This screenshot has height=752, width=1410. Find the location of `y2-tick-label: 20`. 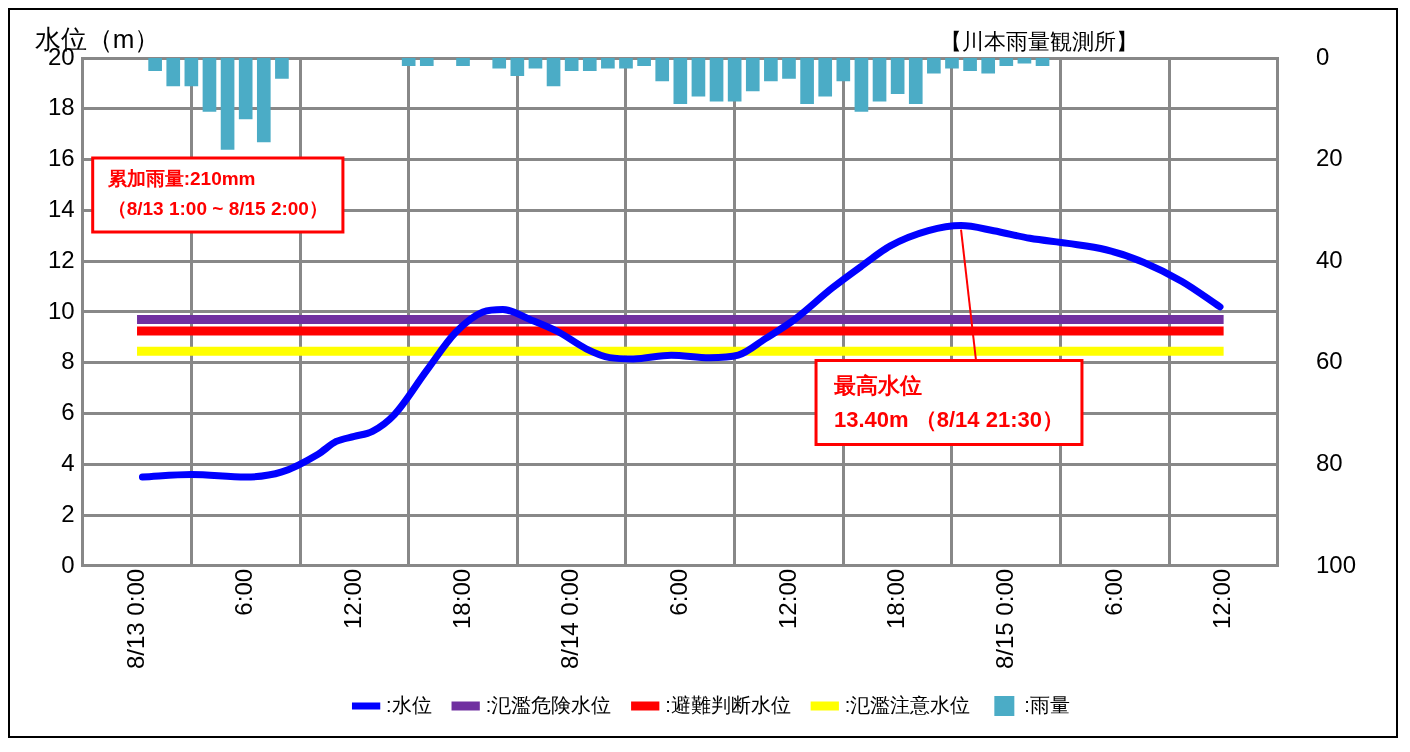

y2-tick-label: 20 is located at coordinates (1329, 158).